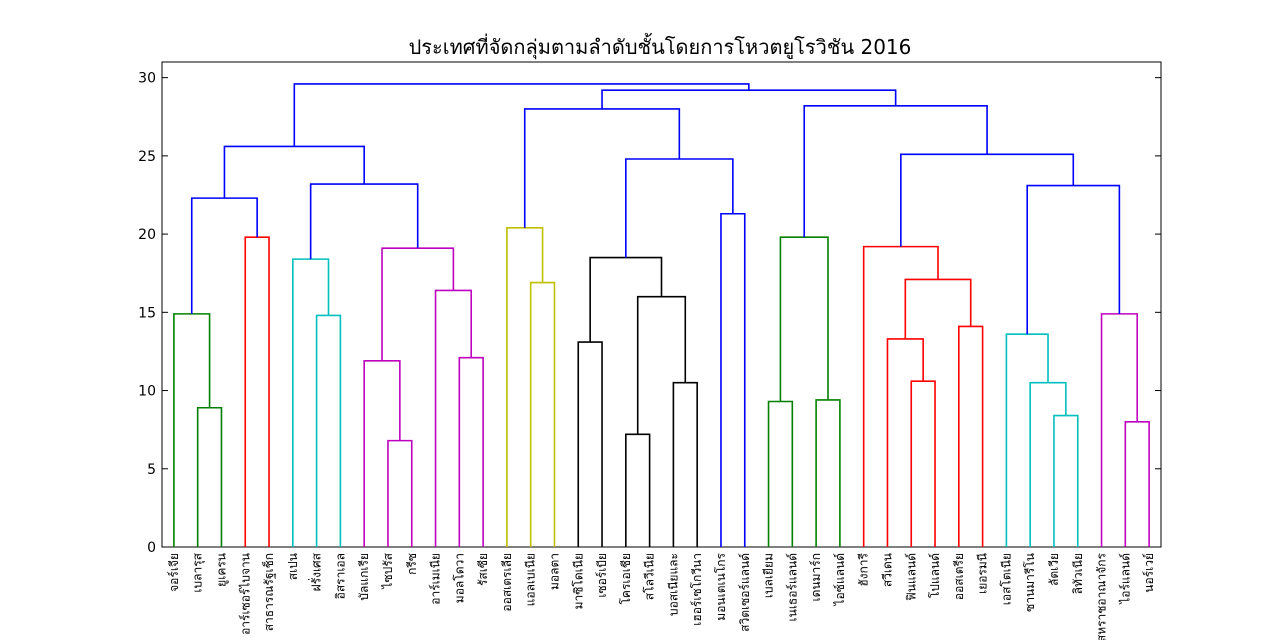 Image resolution: width=1281 pixels, height=640 pixels. Describe the element at coordinates (531, 579) in the screenshot. I see `leaf-label: แอลเบเนีย` at that location.